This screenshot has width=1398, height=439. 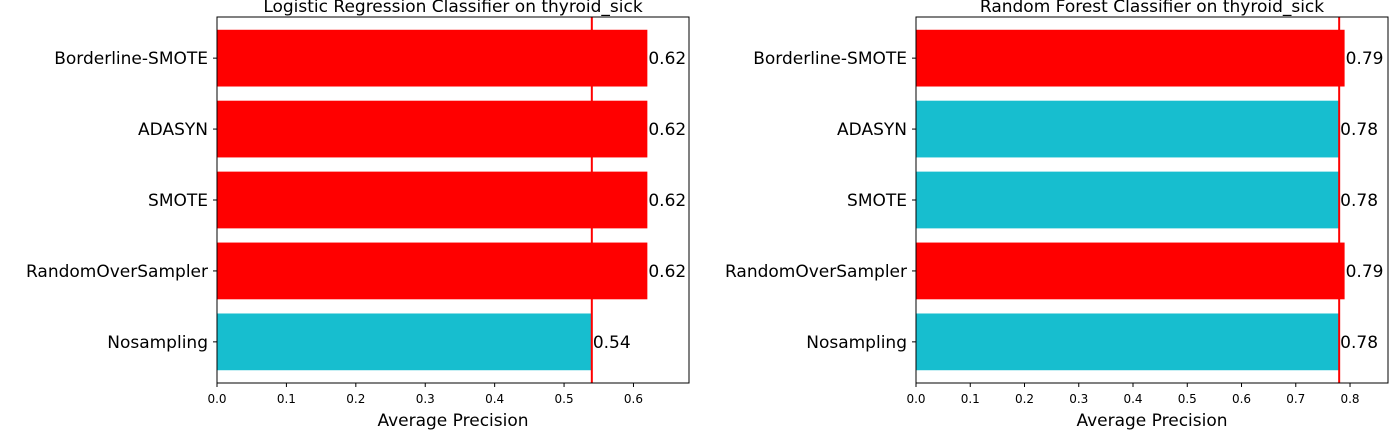 I want to click on chart-title: Random Forest Classifier on thyroid_sick, so click(x=1152, y=8).